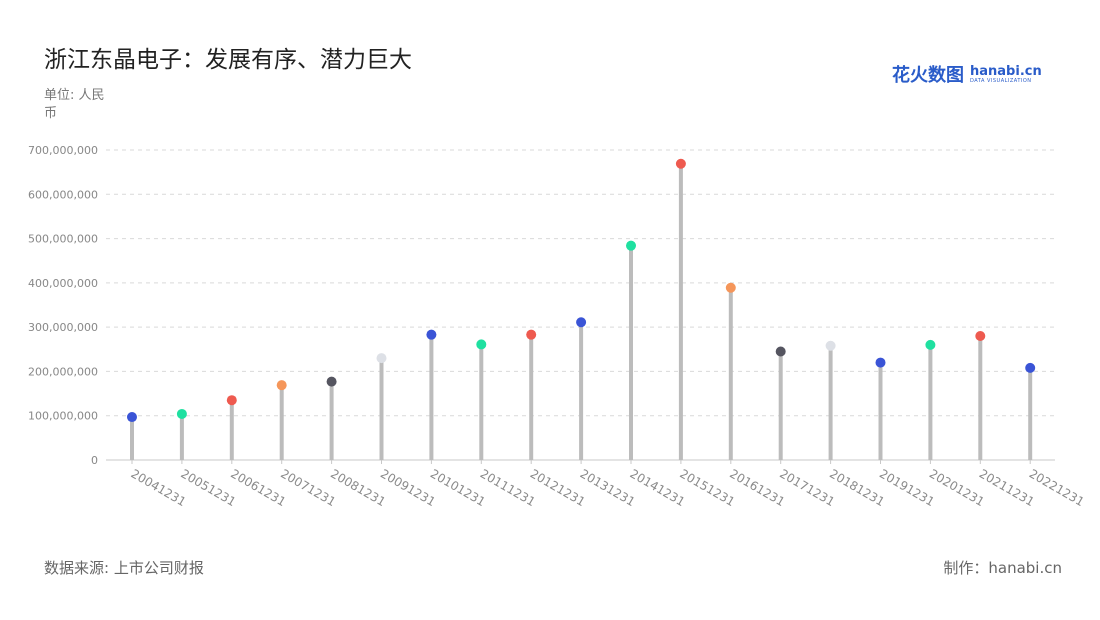 The width and height of the screenshot is (1100, 620). I want to click on y-tick-label: 200,000,000, so click(63, 371).